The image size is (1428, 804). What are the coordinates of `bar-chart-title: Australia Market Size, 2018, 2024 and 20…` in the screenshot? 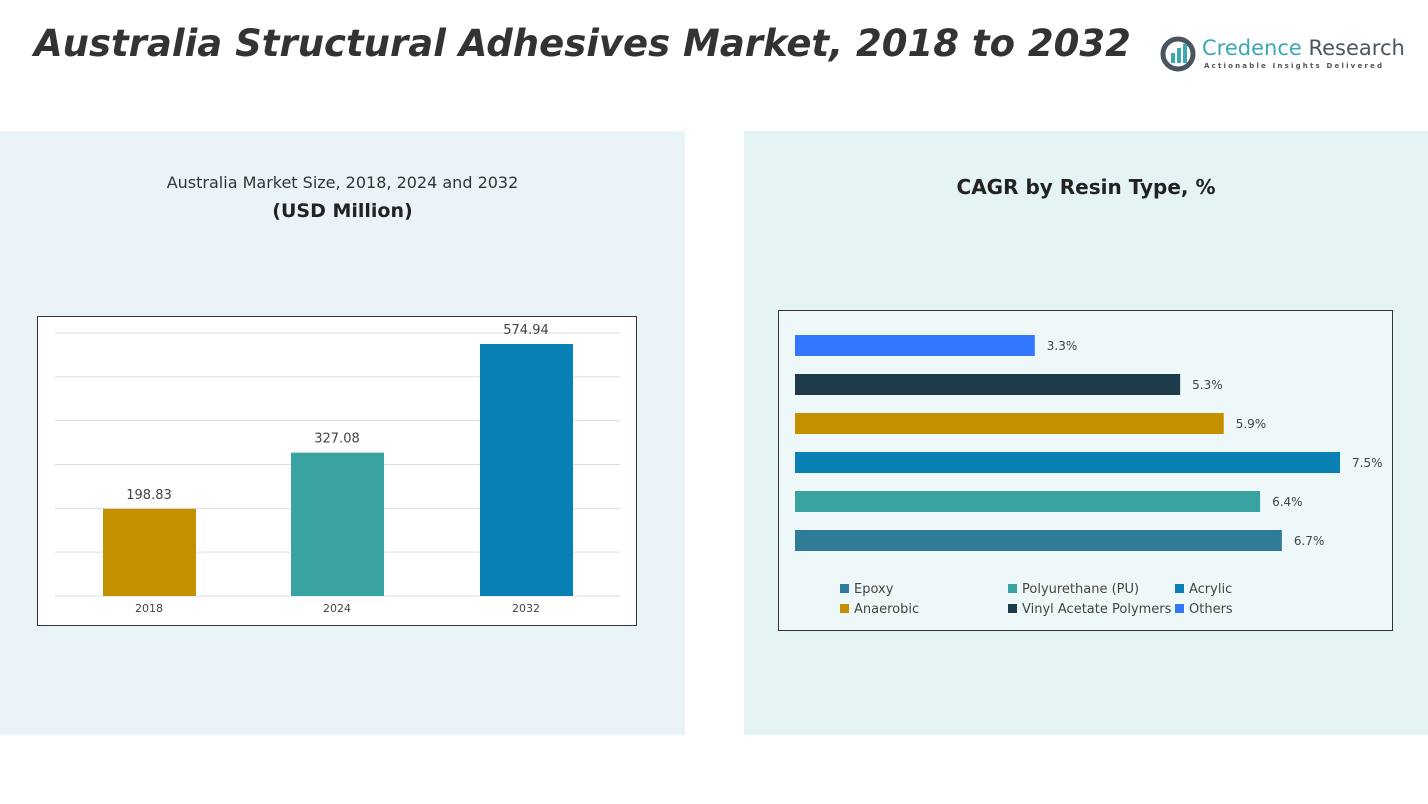 It's located at (342, 182).